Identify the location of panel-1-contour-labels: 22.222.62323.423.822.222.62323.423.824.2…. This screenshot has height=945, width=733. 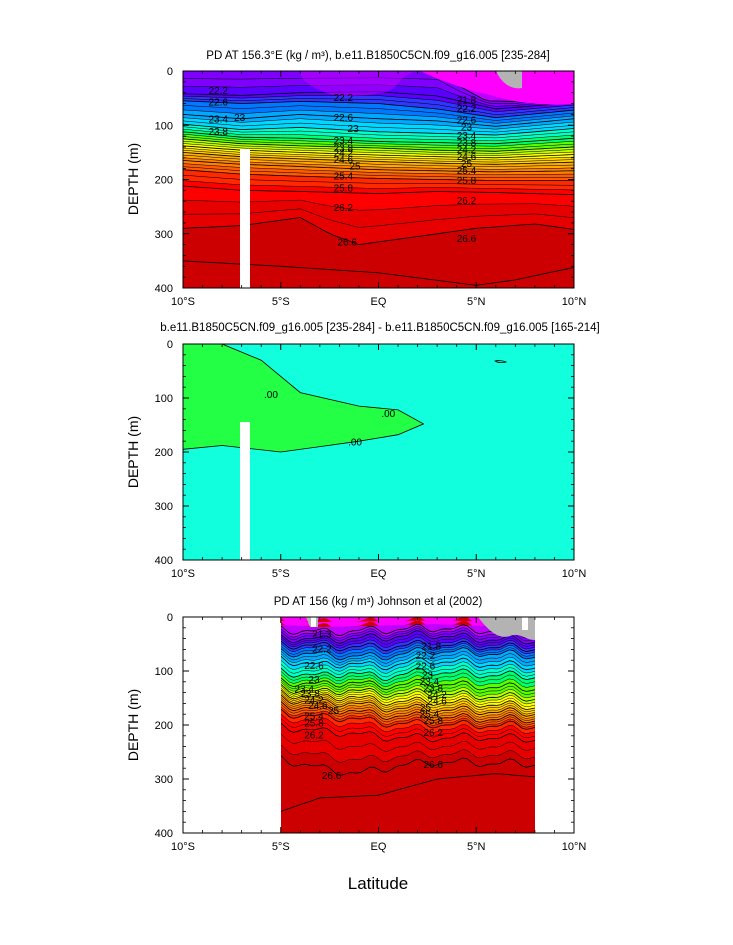
(342, 167).